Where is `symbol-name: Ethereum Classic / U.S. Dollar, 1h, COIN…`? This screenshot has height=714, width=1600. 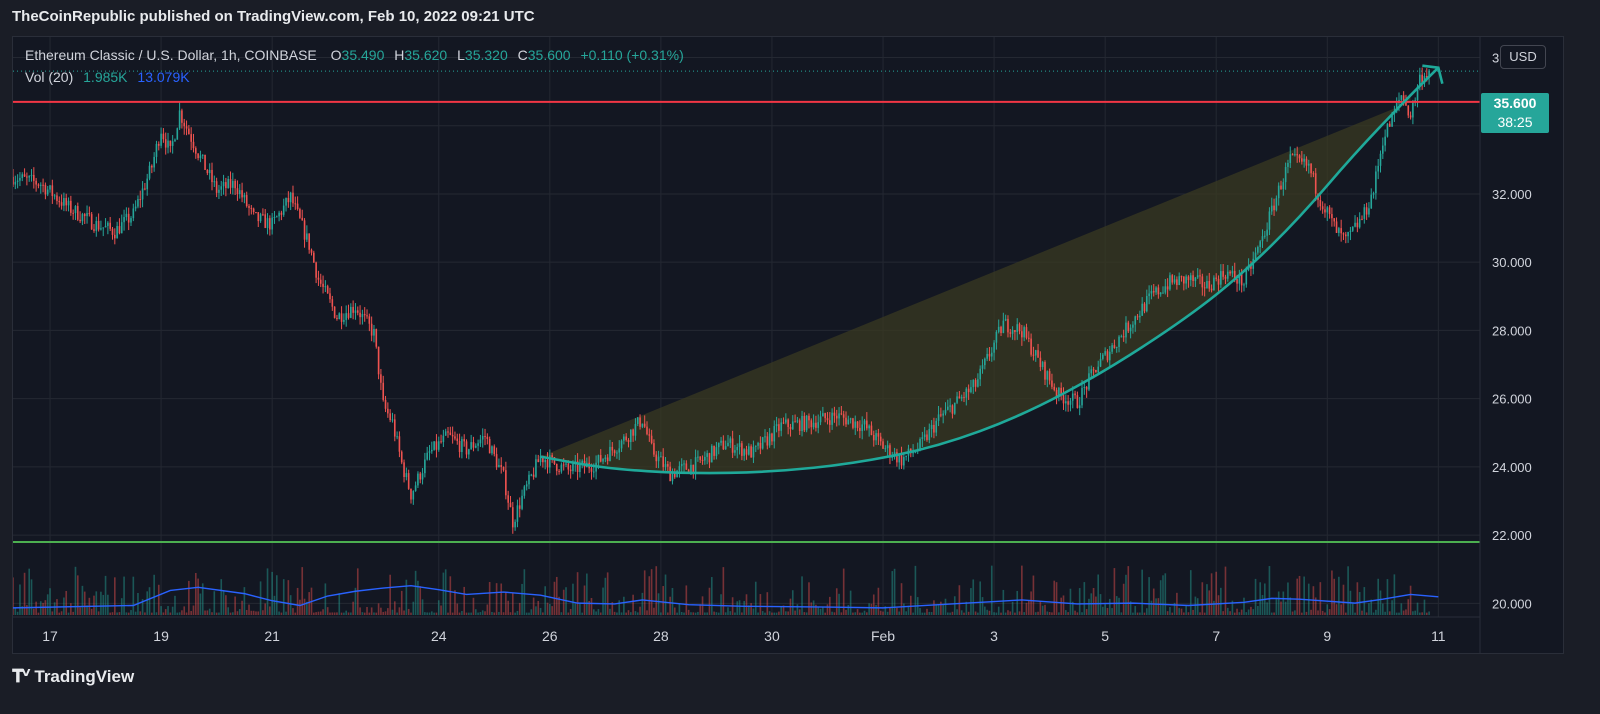
symbol-name: Ethereum Classic / U.S. Dollar, 1h, COIN… is located at coordinates (171, 55).